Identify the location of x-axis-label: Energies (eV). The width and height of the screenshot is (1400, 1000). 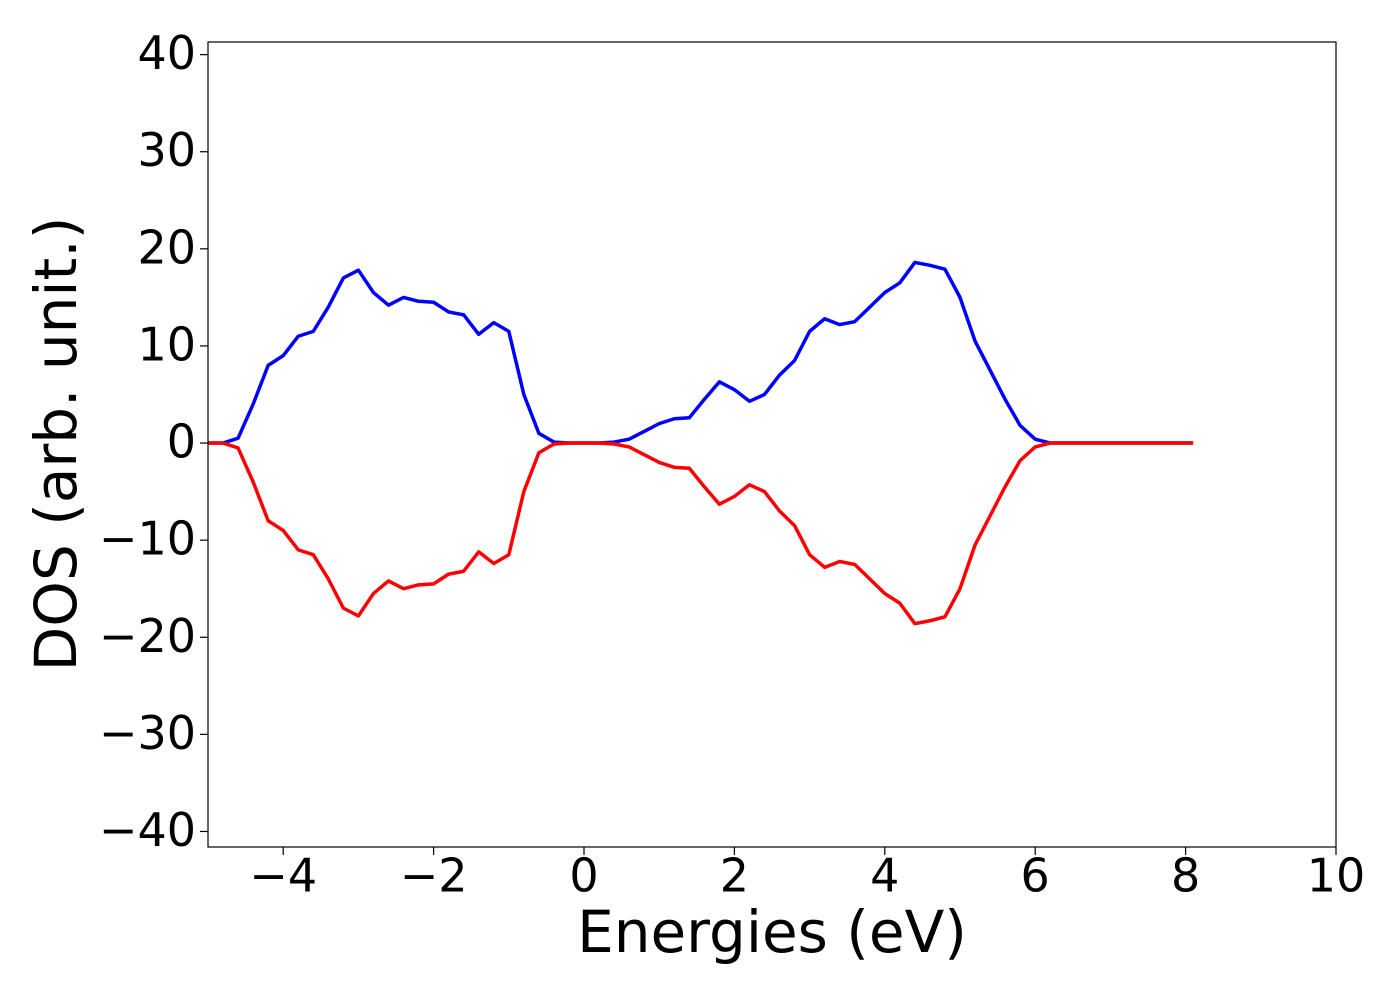
(772, 932).